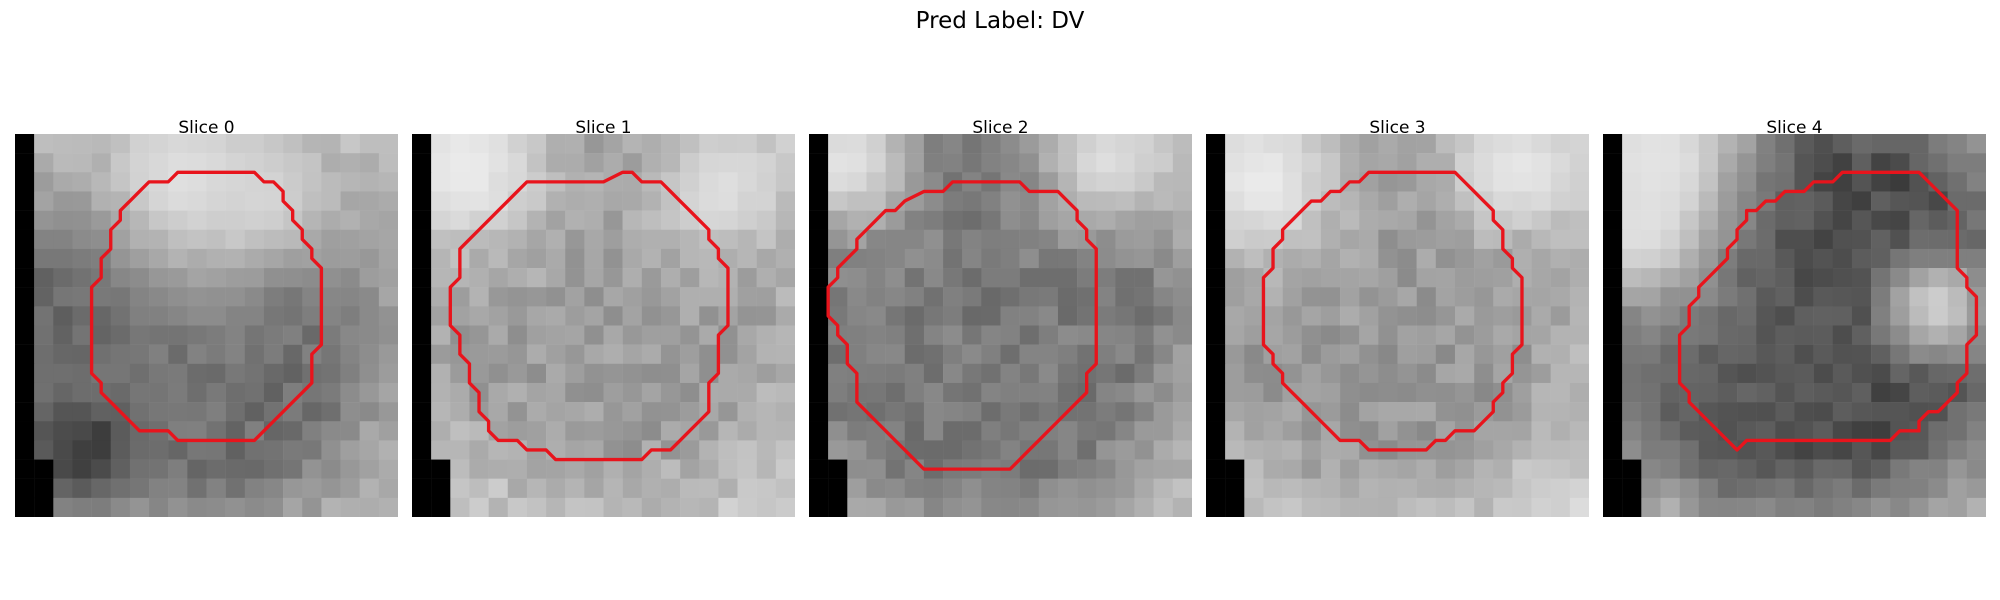 The image size is (2000, 600). I want to click on panel-slice-2: Slice 2, so click(1000, 317).